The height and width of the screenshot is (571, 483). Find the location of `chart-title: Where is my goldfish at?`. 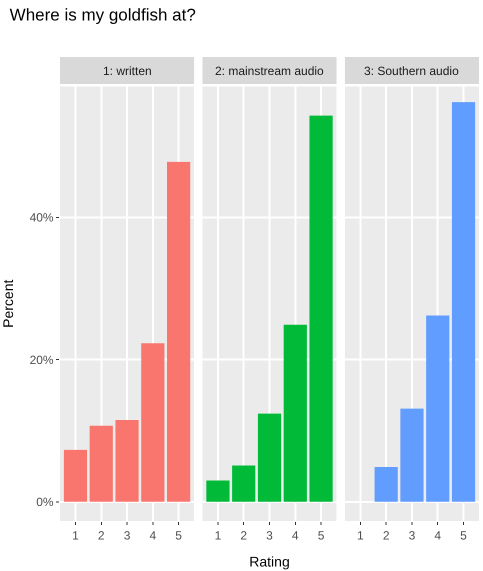

chart-title: Where is my goldfish at? is located at coordinates (103, 14).